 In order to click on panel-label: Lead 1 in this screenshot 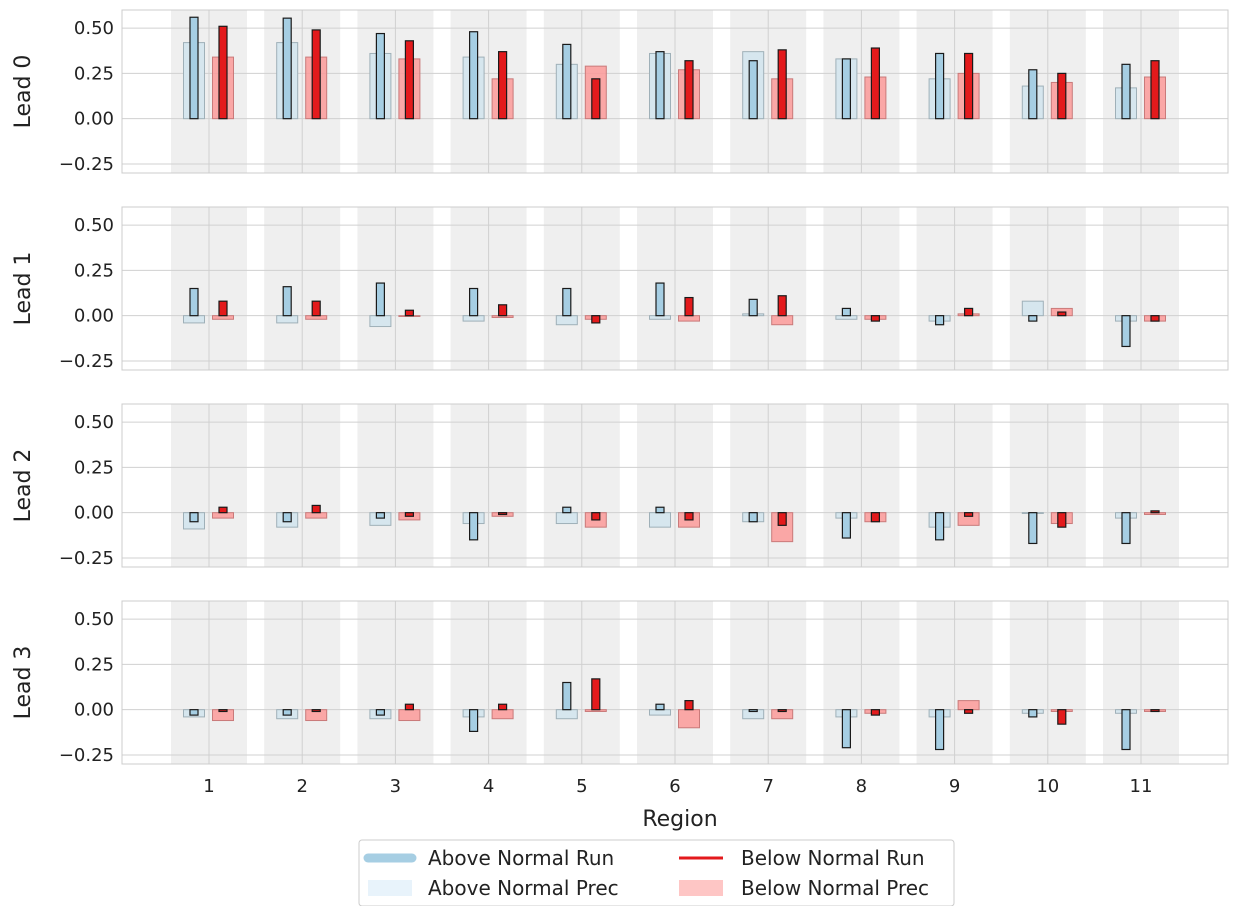, I will do `click(23, 289)`.